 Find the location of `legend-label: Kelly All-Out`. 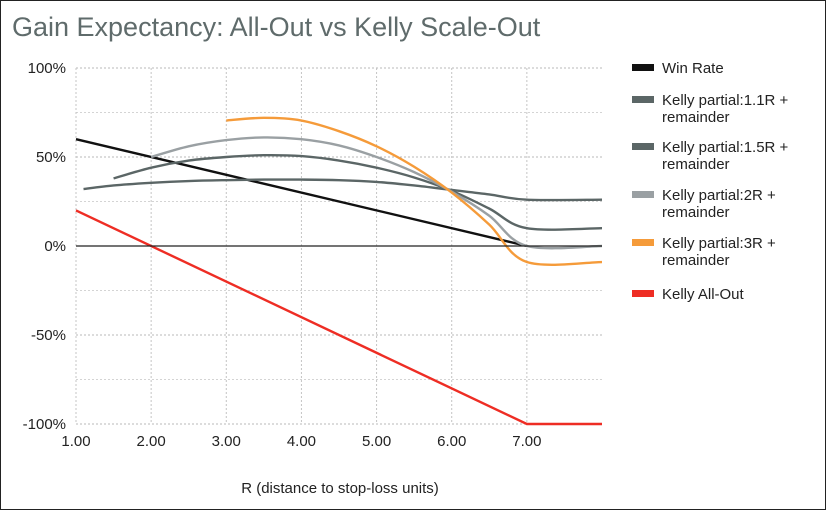

legend-label: Kelly All-Out is located at coordinates (703, 294).